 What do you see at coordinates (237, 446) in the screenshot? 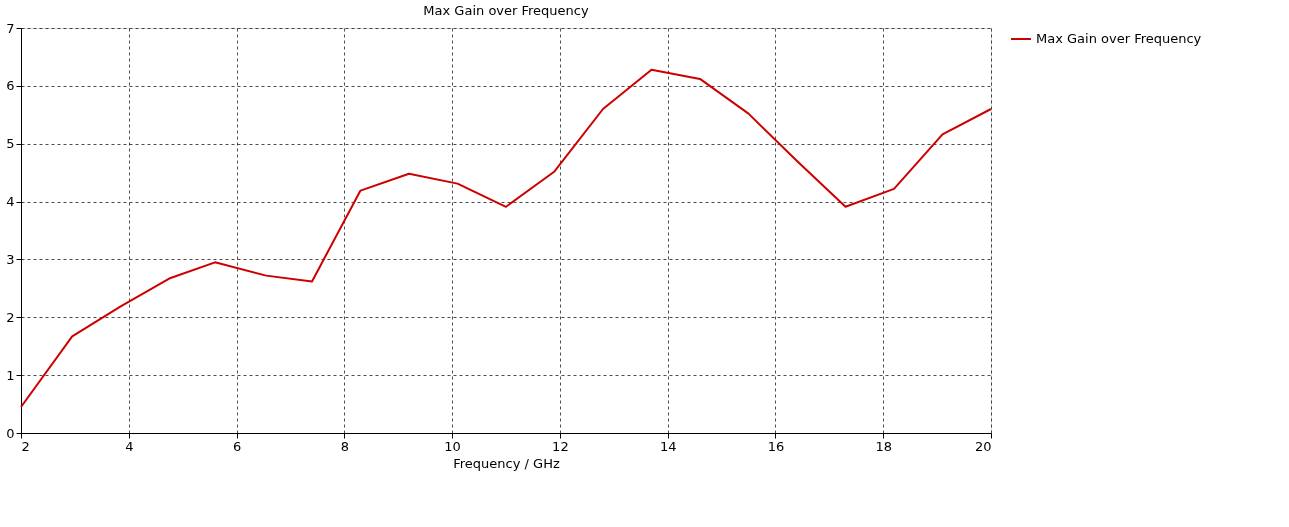
I see `x-tick-label: 6` at bounding box center [237, 446].